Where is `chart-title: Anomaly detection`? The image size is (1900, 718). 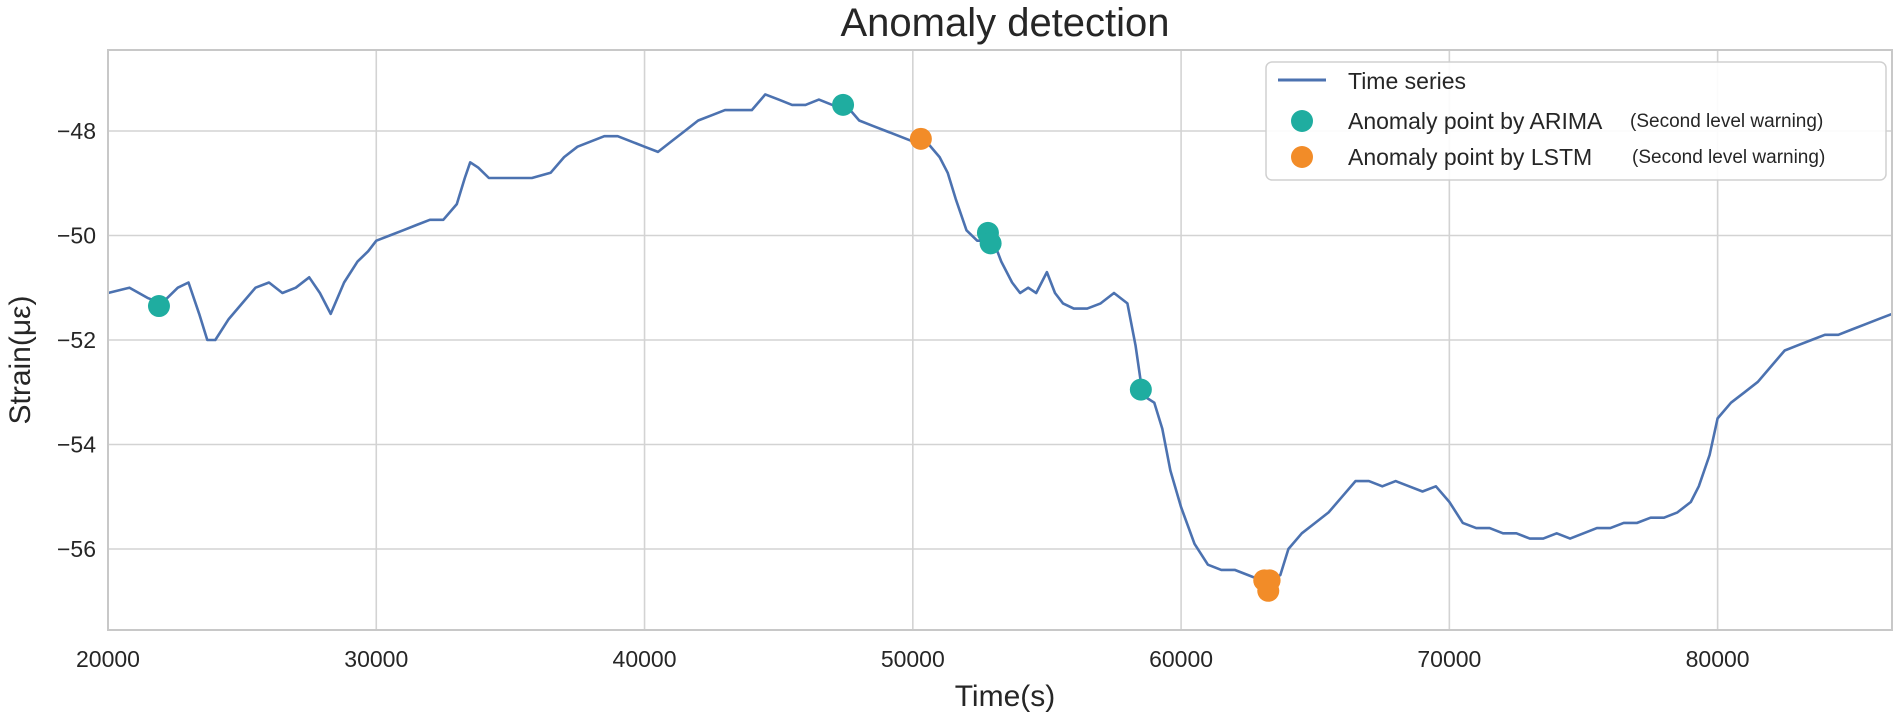 chart-title: Anomaly detection is located at coordinates (1004, 23).